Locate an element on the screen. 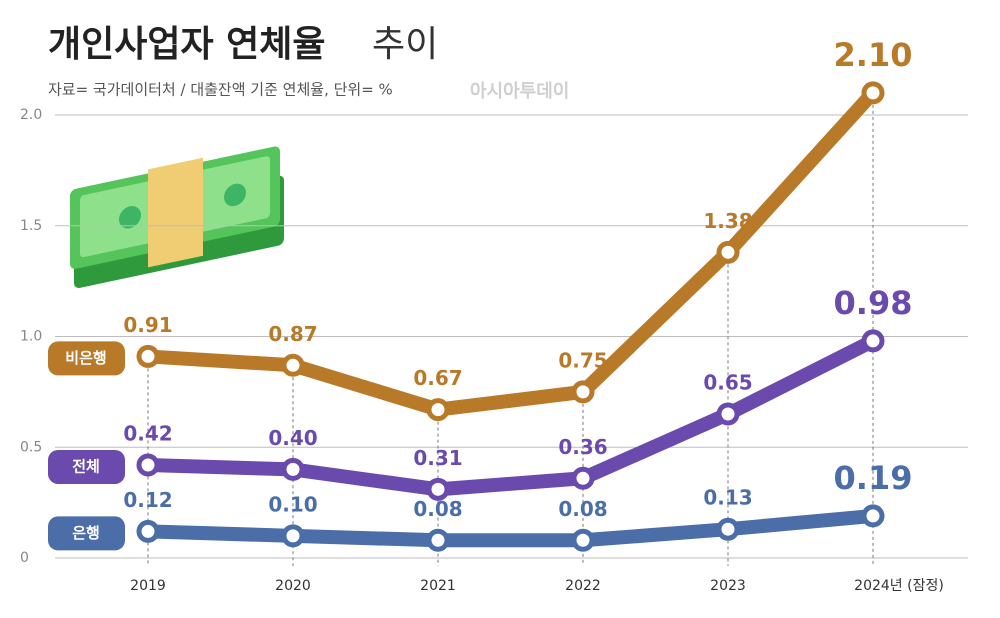 Image resolution: width=1000 pixels, height=618 pixels. x-tick-label: 2020 is located at coordinates (293, 586).